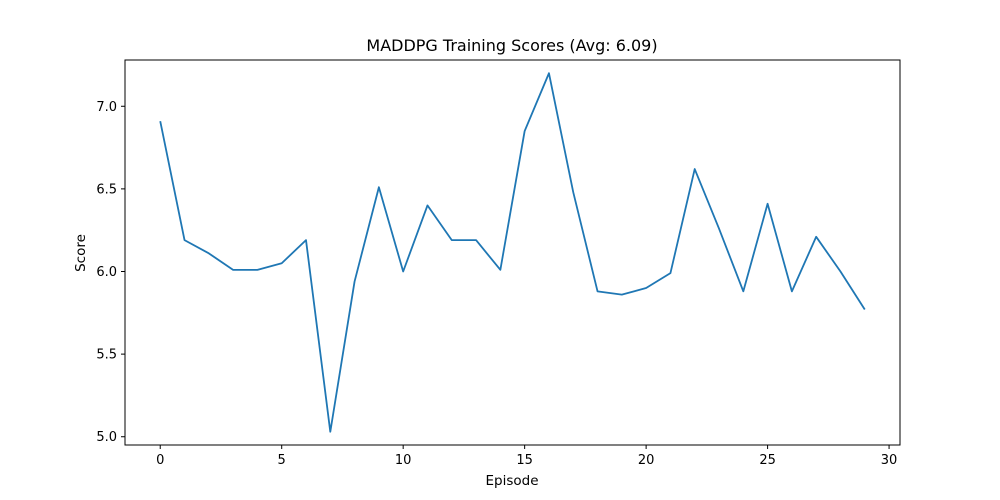  I want to click on y-axis-title: Score, so click(81, 253).